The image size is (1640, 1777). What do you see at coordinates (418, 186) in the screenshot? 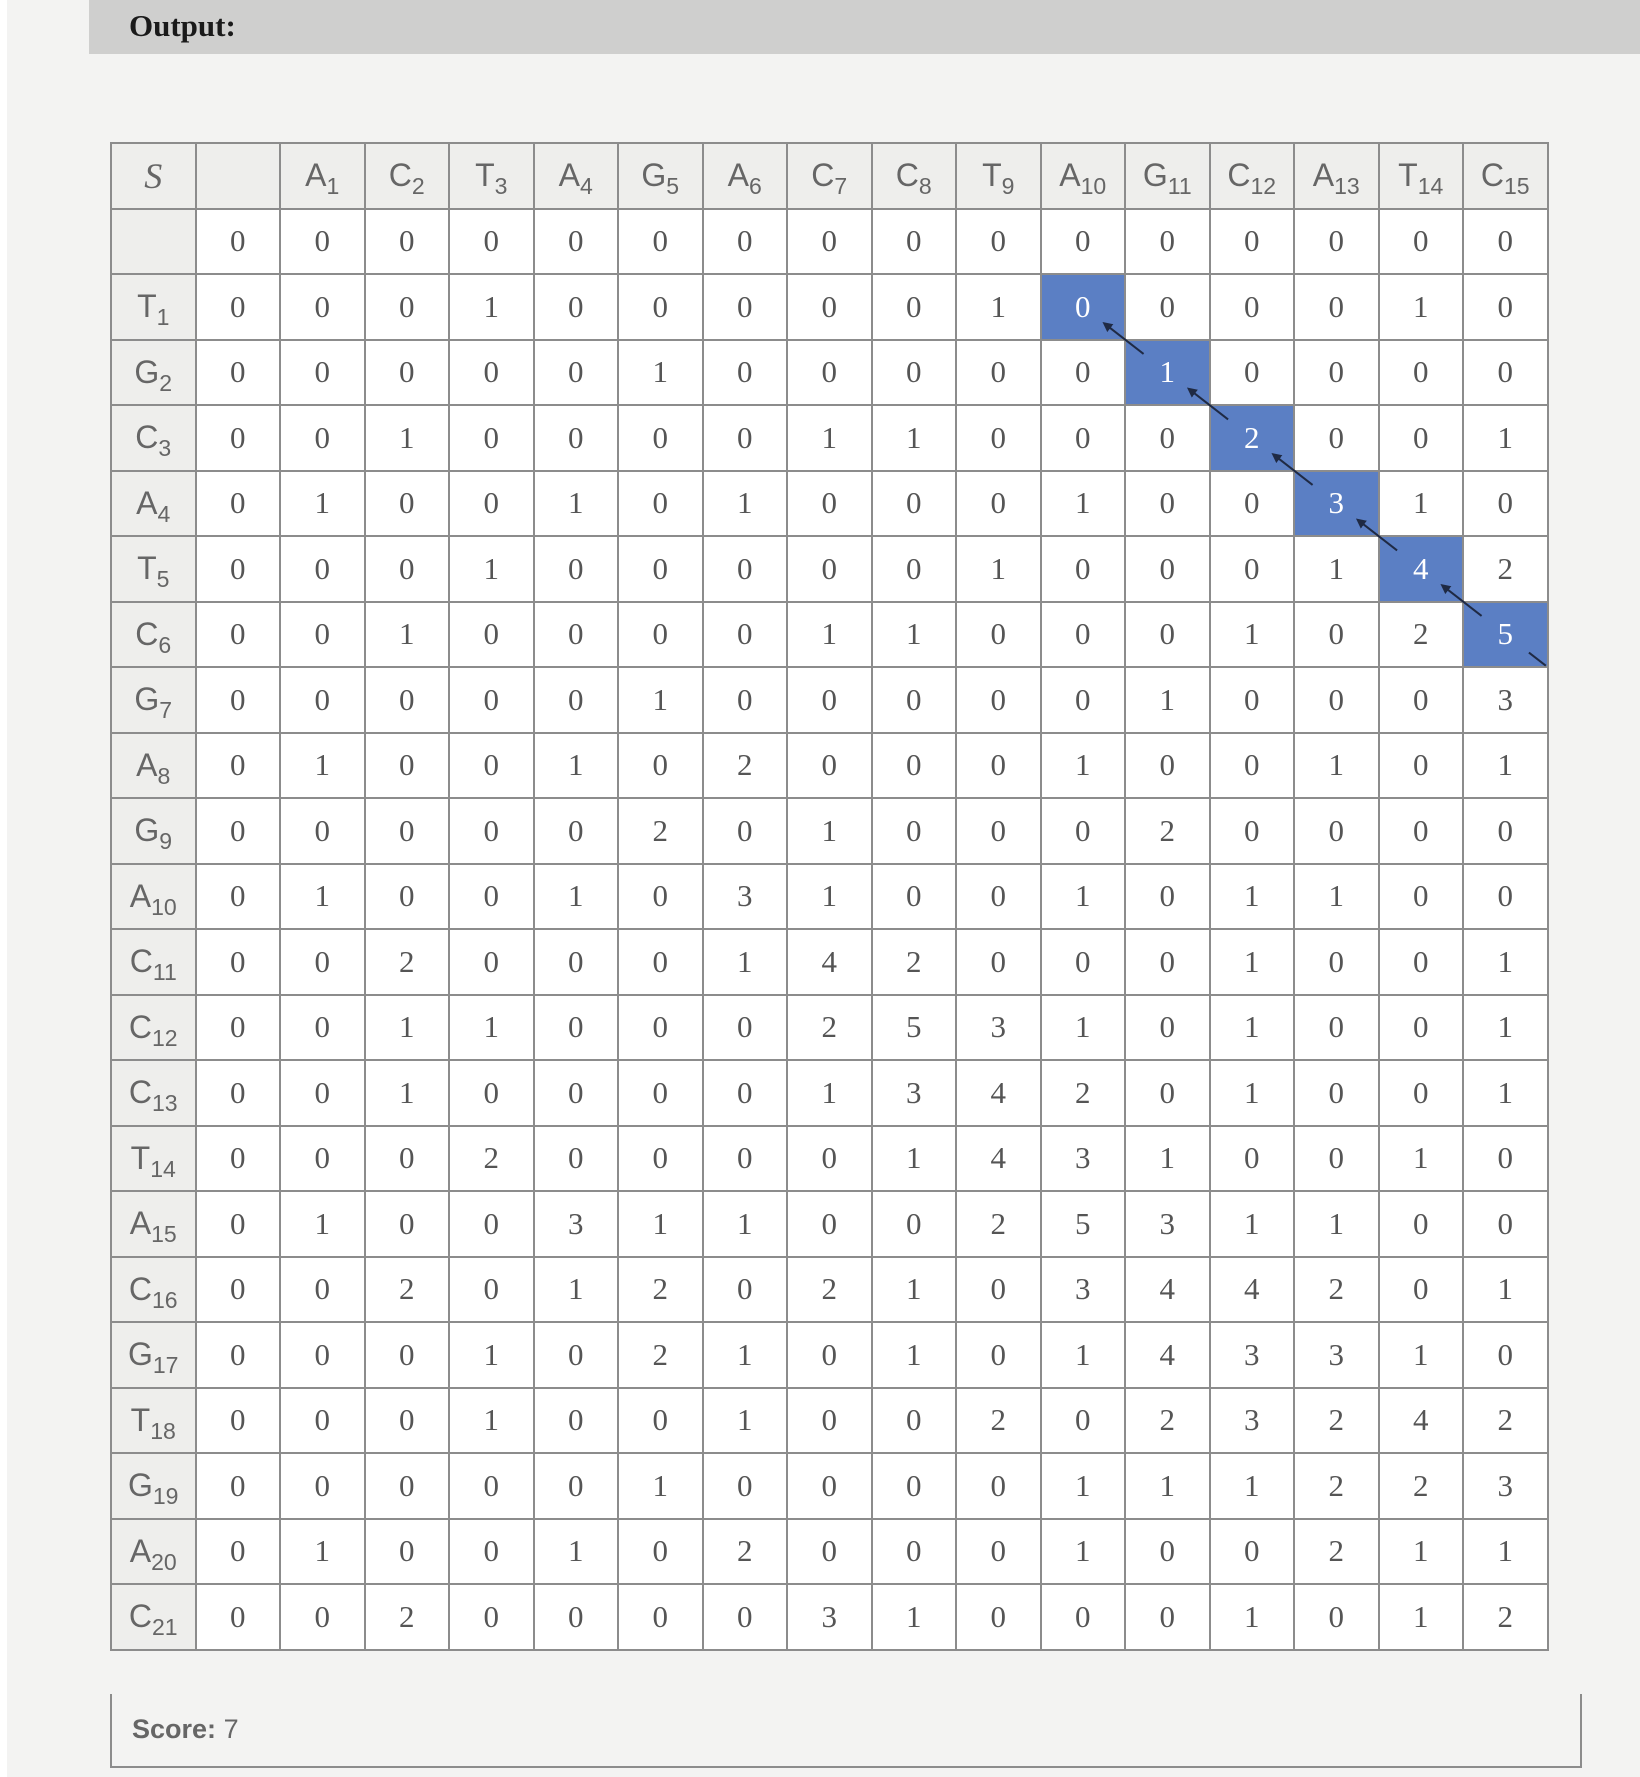
I see `col-header-2-index: 2` at bounding box center [418, 186].